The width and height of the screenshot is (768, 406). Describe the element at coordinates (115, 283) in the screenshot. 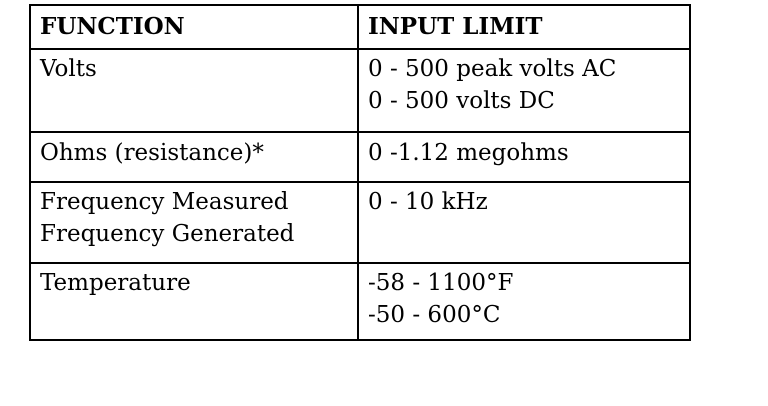

I see `function-text: Temperature` at that location.